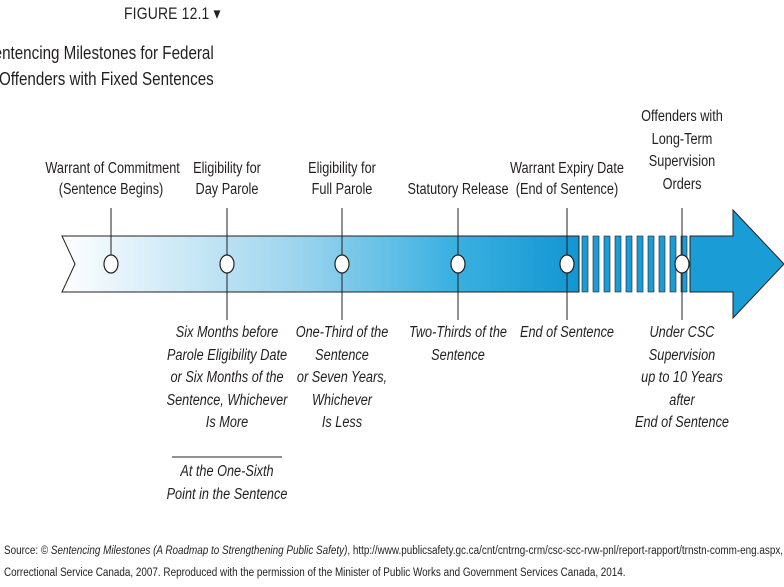 The image size is (784, 587). Describe the element at coordinates (682, 400) in the screenshot. I see `detail-line: after` at that location.